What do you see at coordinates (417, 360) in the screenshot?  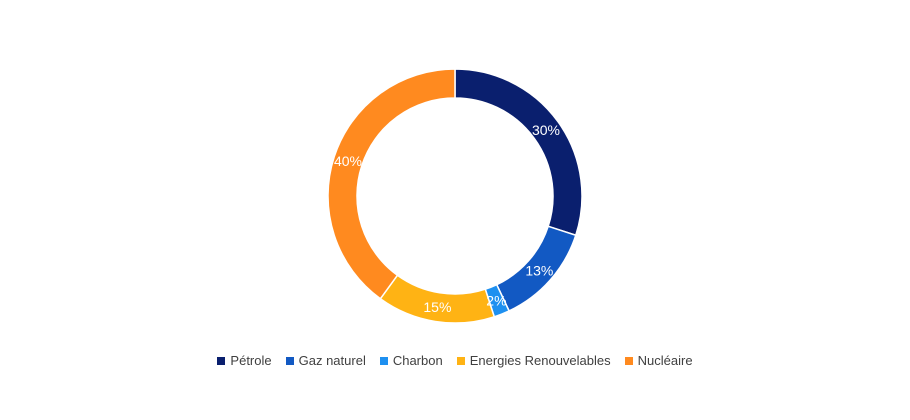 I see `legend-label: Charbon` at bounding box center [417, 360].